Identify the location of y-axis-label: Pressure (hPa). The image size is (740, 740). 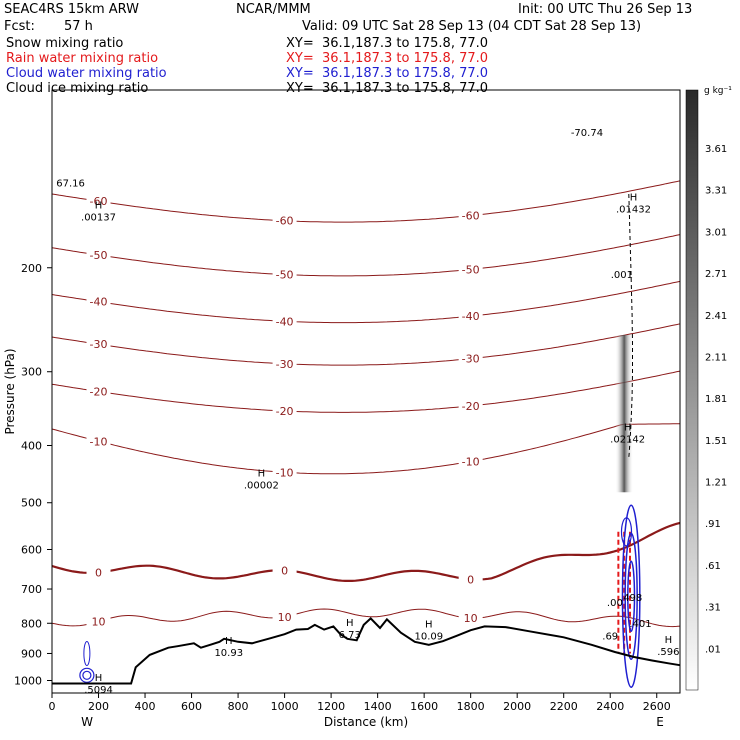
(10, 391).